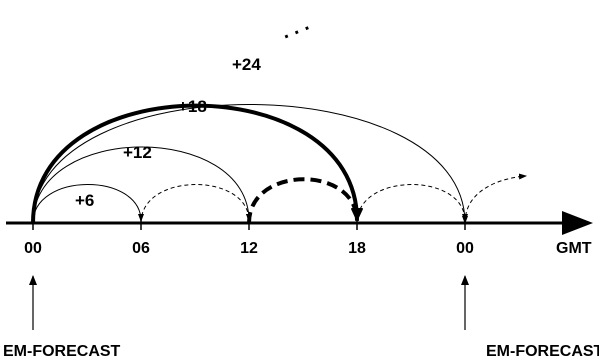 The height and width of the screenshot is (364, 599). I want to click on tick-label-06: 06, so click(141, 248).